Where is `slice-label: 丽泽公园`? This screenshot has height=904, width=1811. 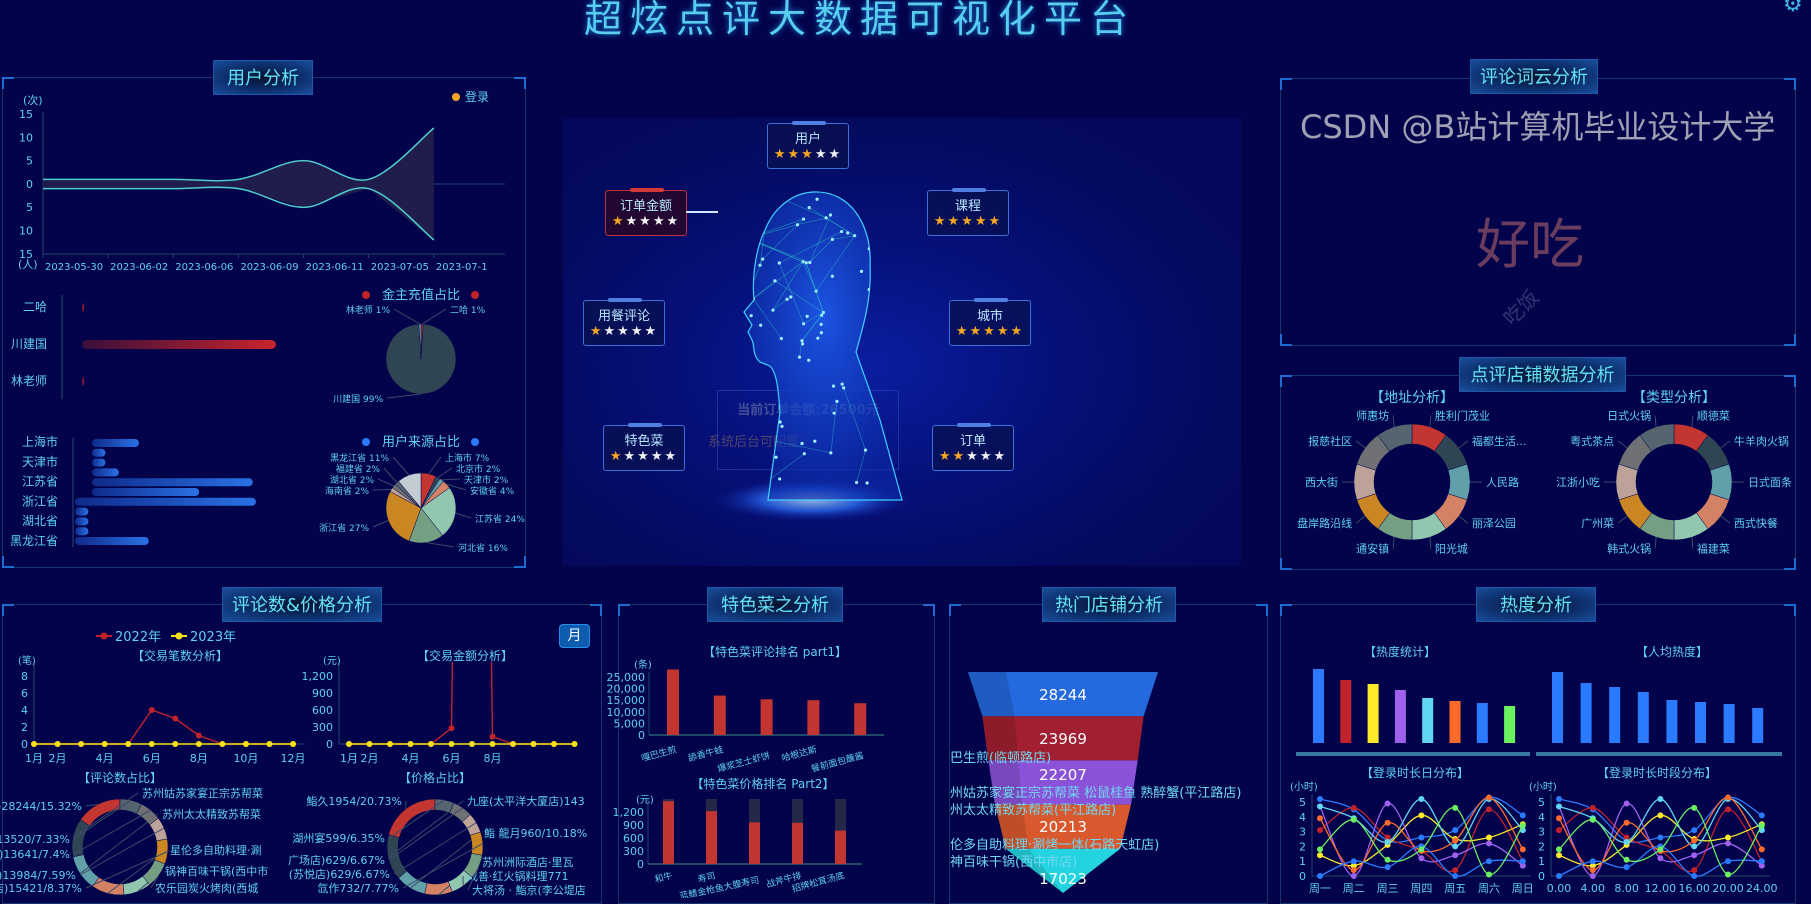 slice-label: 丽泽公园 is located at coordinates (1494, 523).